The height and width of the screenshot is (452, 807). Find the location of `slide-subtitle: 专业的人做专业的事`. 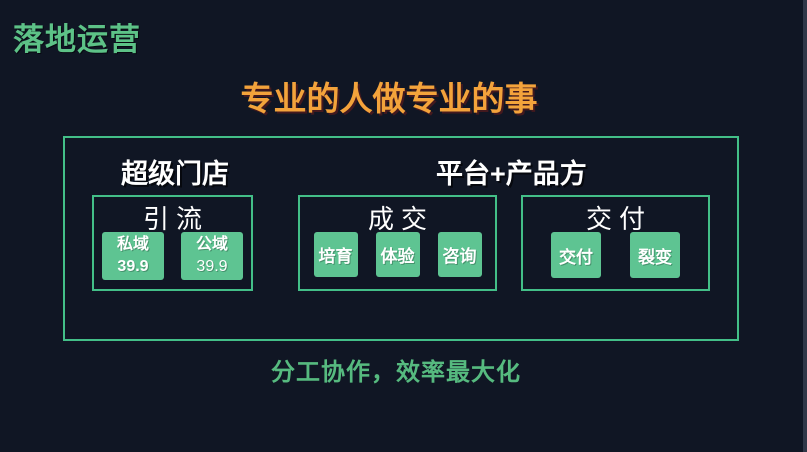

slide-subtitle: 专业的人做专业的事 is located at coordinates (389, 98).